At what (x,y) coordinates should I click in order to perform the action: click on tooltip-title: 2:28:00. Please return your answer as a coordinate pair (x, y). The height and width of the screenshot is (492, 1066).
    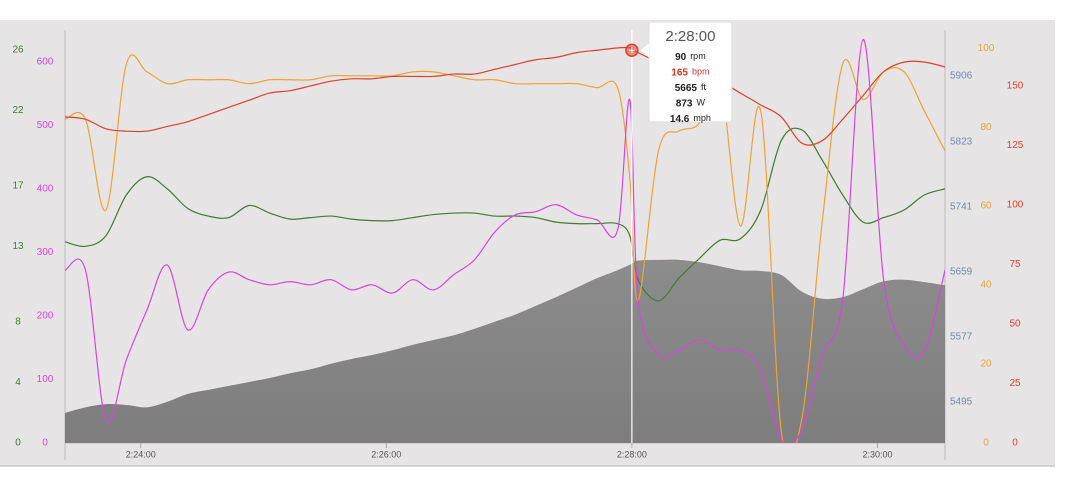
    Looking at the image, I should click on (690, 36).